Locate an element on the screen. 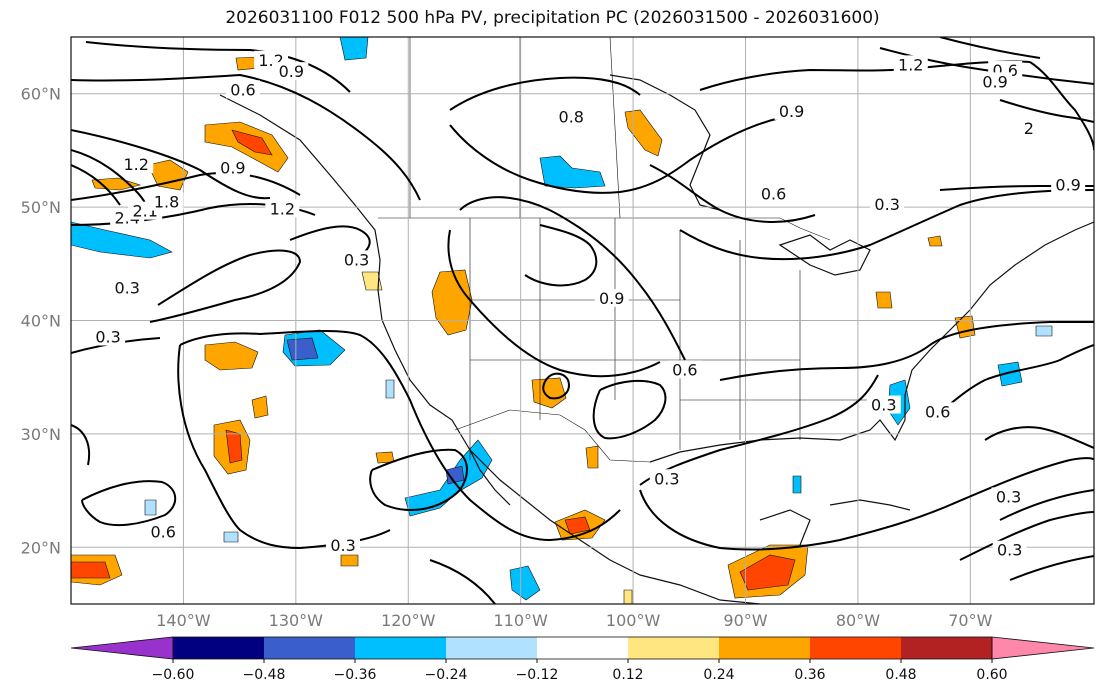 The image size is (1105, 698). shade-positive-new-england is located at coordinates (884, 300).